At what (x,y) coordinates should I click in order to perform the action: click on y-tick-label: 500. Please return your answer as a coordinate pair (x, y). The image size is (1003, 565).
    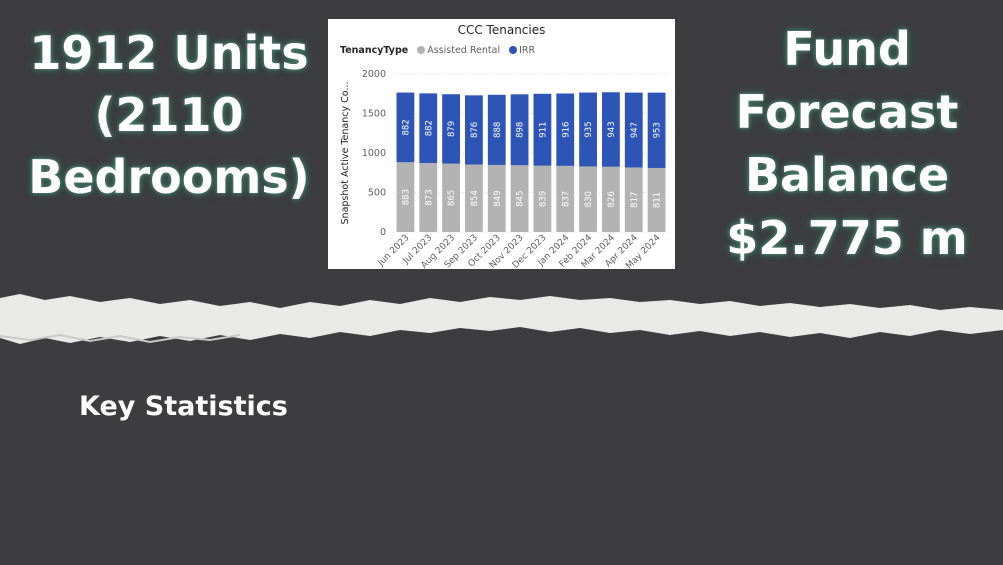
    Looking at the image, I should click on (377, 193).